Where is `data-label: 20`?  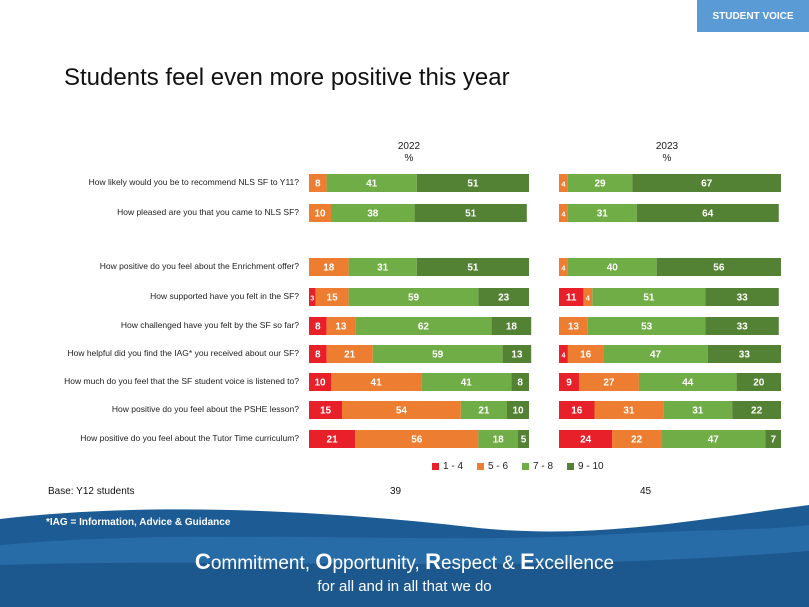
data-label: 20 is located at coordinates (759, 383).